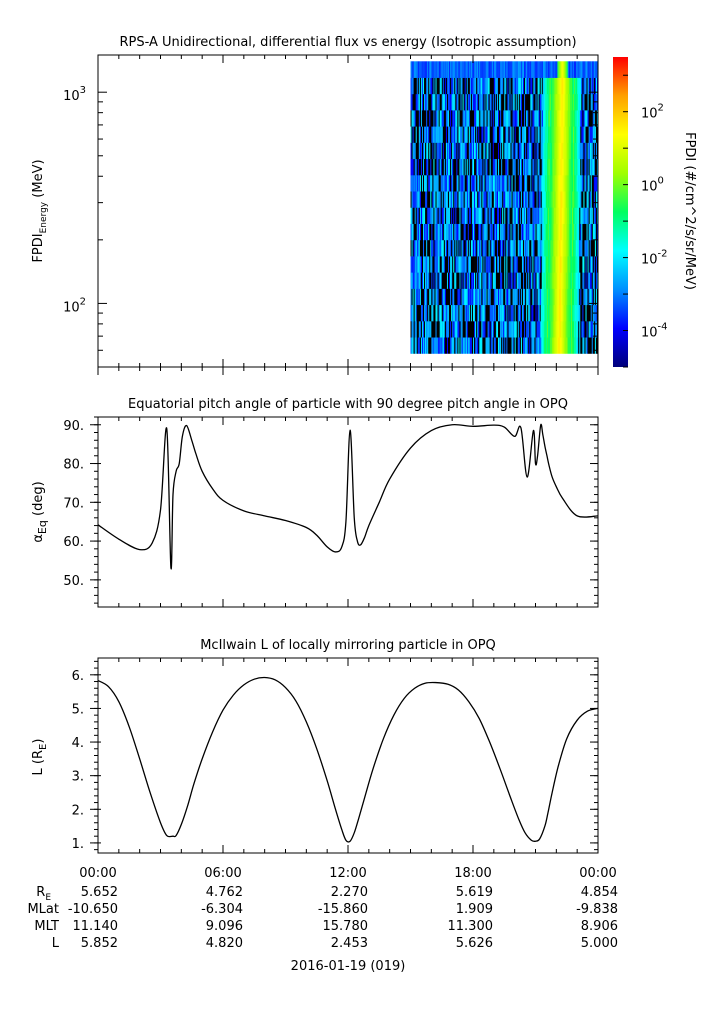 Image resolution: width=725 pixels, height=1019 pixels. Describe the element at coordinates (348, 966) in the screenshot. I see `date-label: 2016-01-19 (019)` at that location.